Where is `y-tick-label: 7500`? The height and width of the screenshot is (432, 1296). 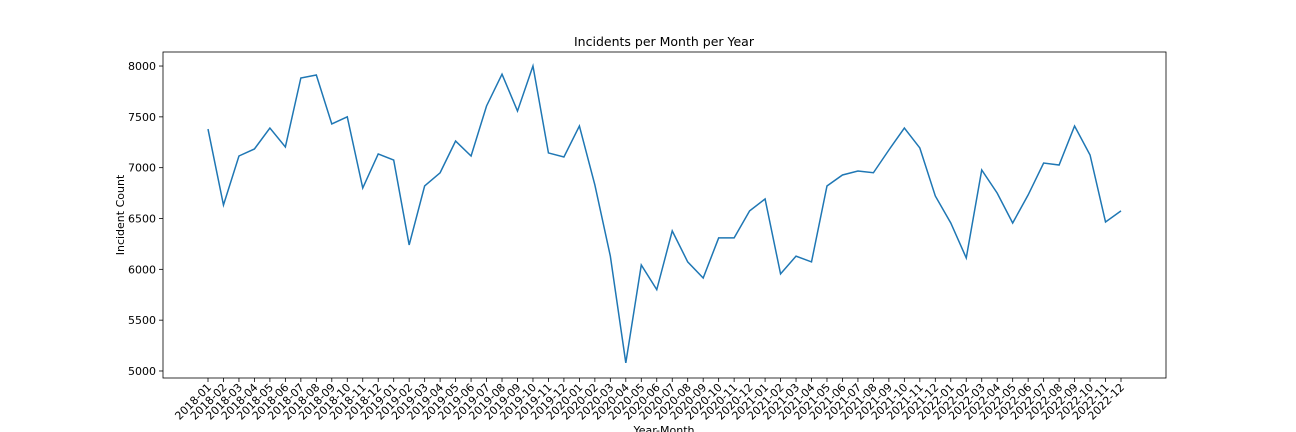 y-tick-label: 7500 is located at coordinates (142, 117).